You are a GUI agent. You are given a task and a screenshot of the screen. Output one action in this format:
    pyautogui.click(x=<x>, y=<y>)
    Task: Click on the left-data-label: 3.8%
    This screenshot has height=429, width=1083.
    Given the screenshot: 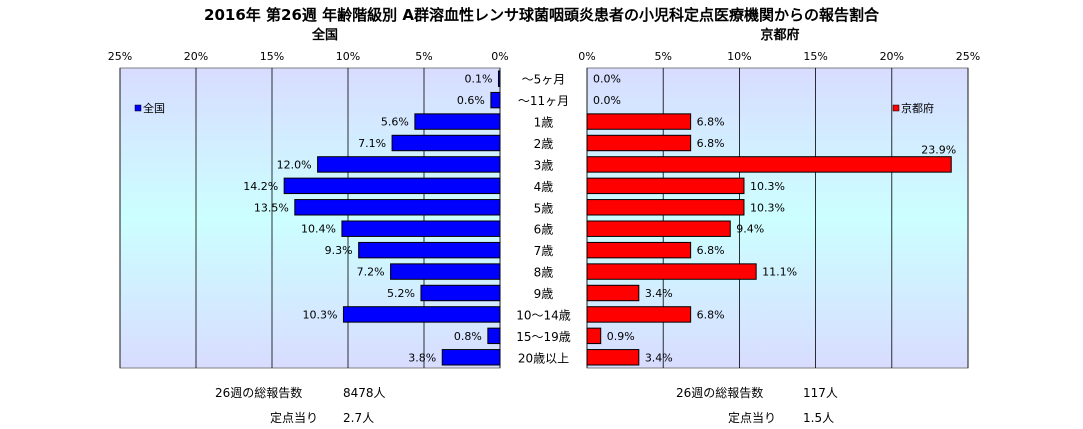 What is the action you would take?
    pyautogui.click(x=422, y=357)
    